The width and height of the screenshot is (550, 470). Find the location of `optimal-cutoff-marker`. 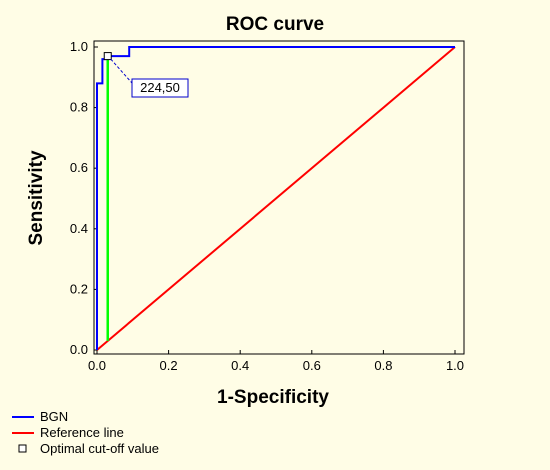

optimal-cutoff-marker is located at coordinates (107, 56).